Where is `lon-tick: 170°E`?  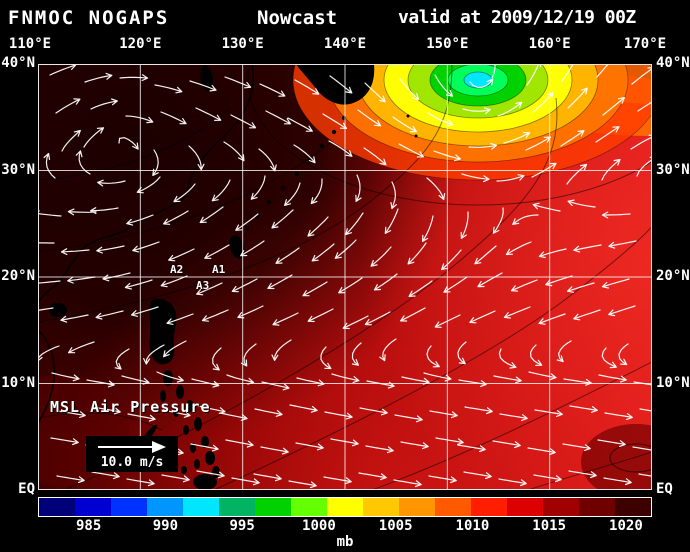 lon-tick: 170°E is located at coordinates (645, 44).